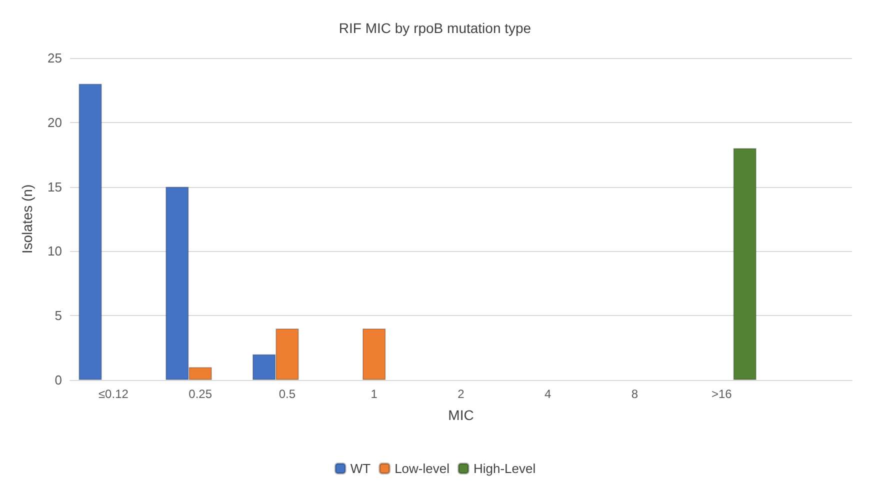 This screenshot has width=870, height=488. I want to click on x-tick-label: 0.5, so click(287, 394).